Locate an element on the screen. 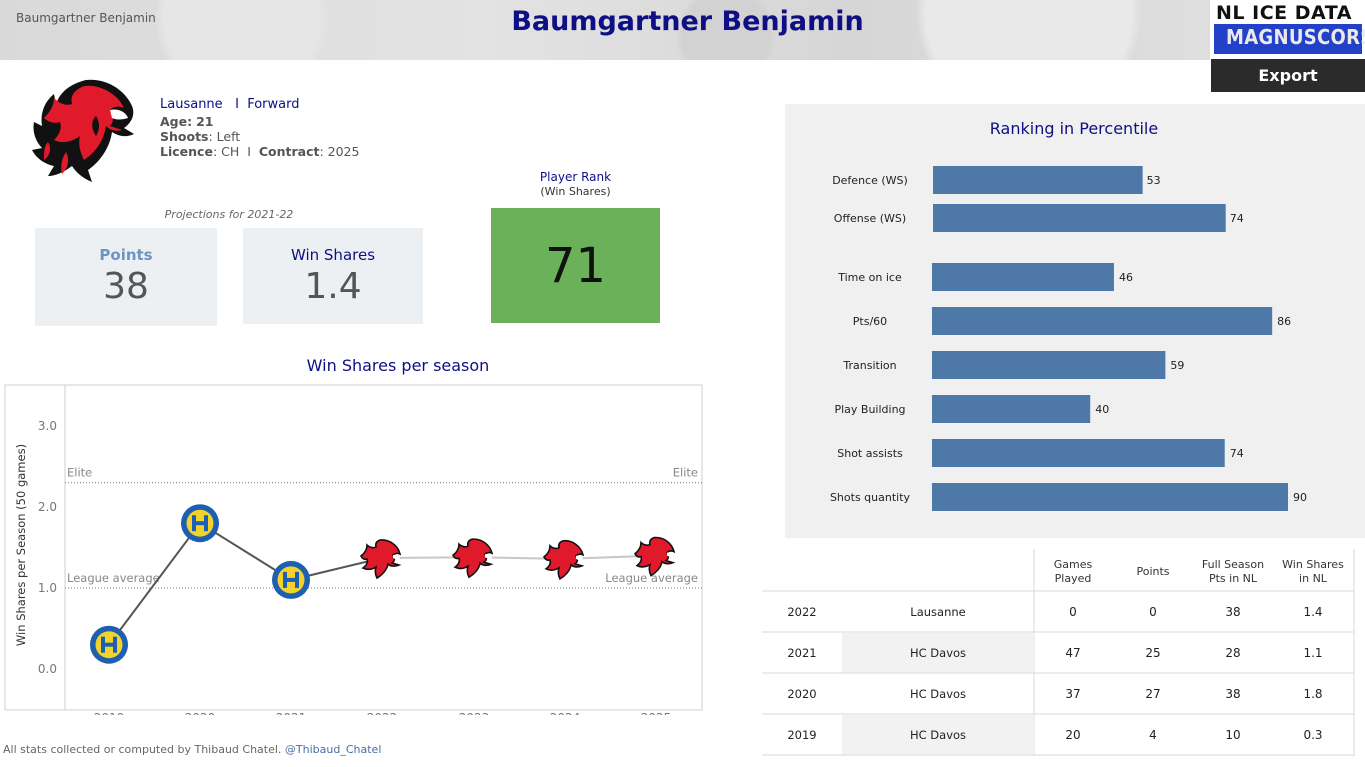  player-shoots: Shoots: Left is located at coordinates (200, 136).